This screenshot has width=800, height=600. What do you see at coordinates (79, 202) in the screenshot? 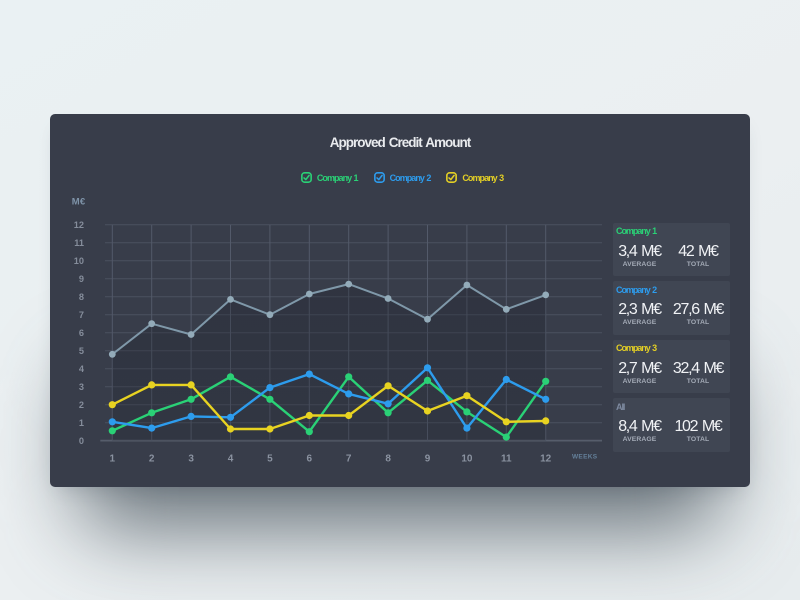
I see `svg-text: M€` at bounding box center [79, 202].